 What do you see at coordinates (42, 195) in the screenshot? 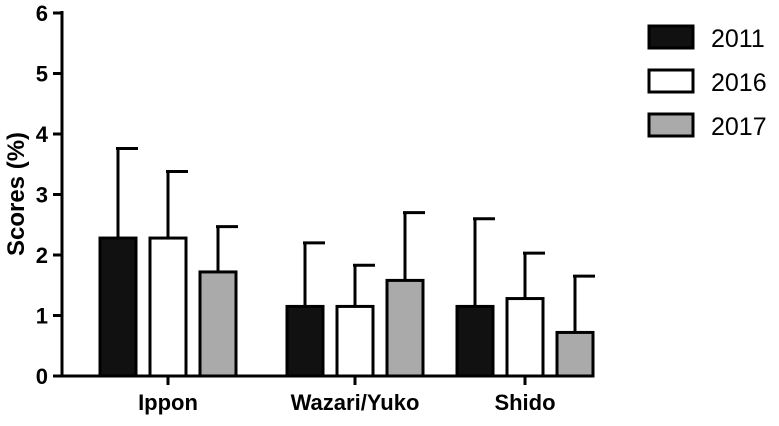
I see `y-tick-label: 3` at bounding box center [42, 195].